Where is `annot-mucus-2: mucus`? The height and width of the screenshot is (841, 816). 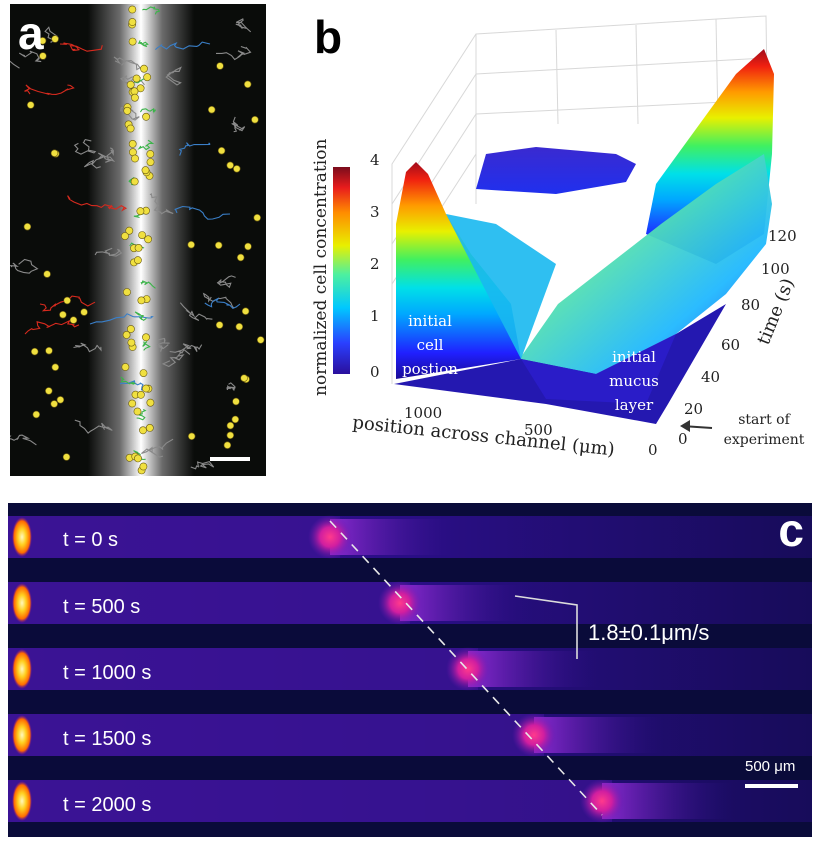 annot-mucus-2: mucus is located at coordinates (634, 381).